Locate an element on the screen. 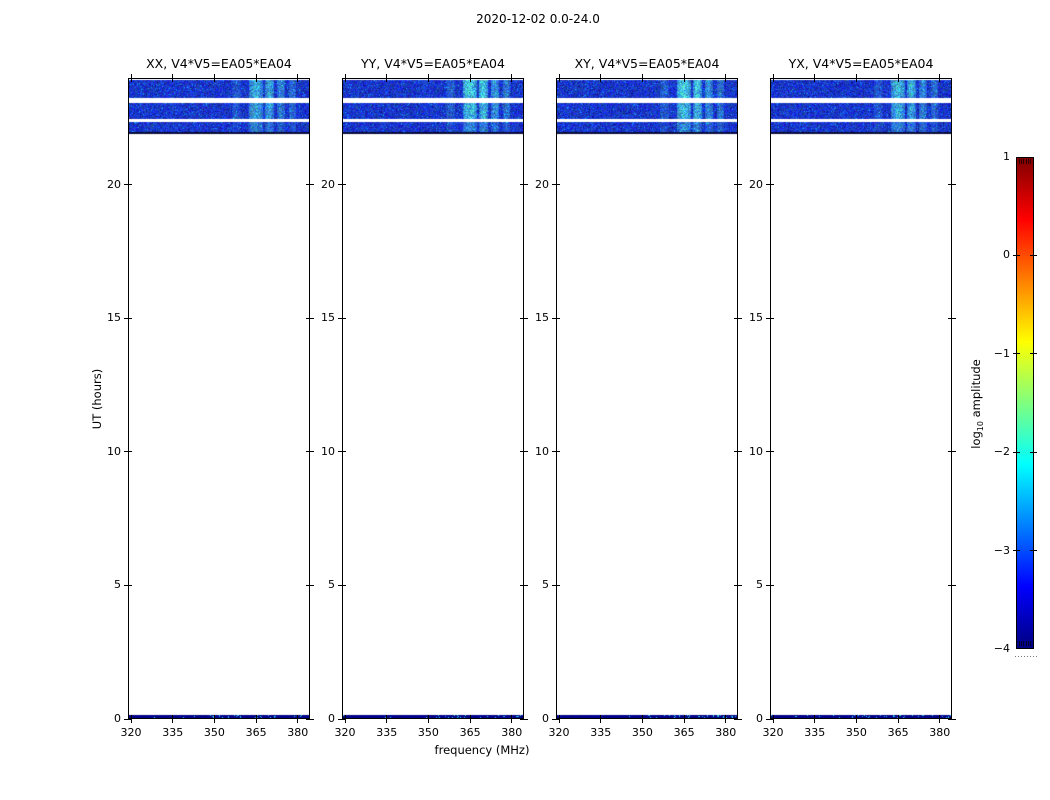 Image resolution: width=1050 pixels, height=800 pixels. colorbar-gradient is located at coordinates (1025, 403).